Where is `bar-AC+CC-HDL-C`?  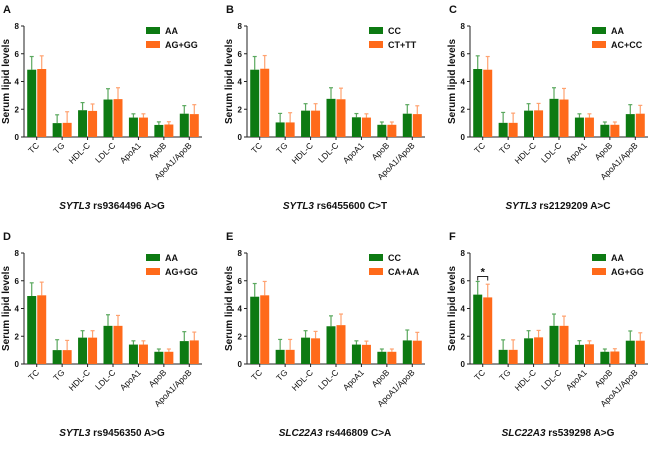
bar-AC+CC-HDL-C is located at coordinates (539, 123).